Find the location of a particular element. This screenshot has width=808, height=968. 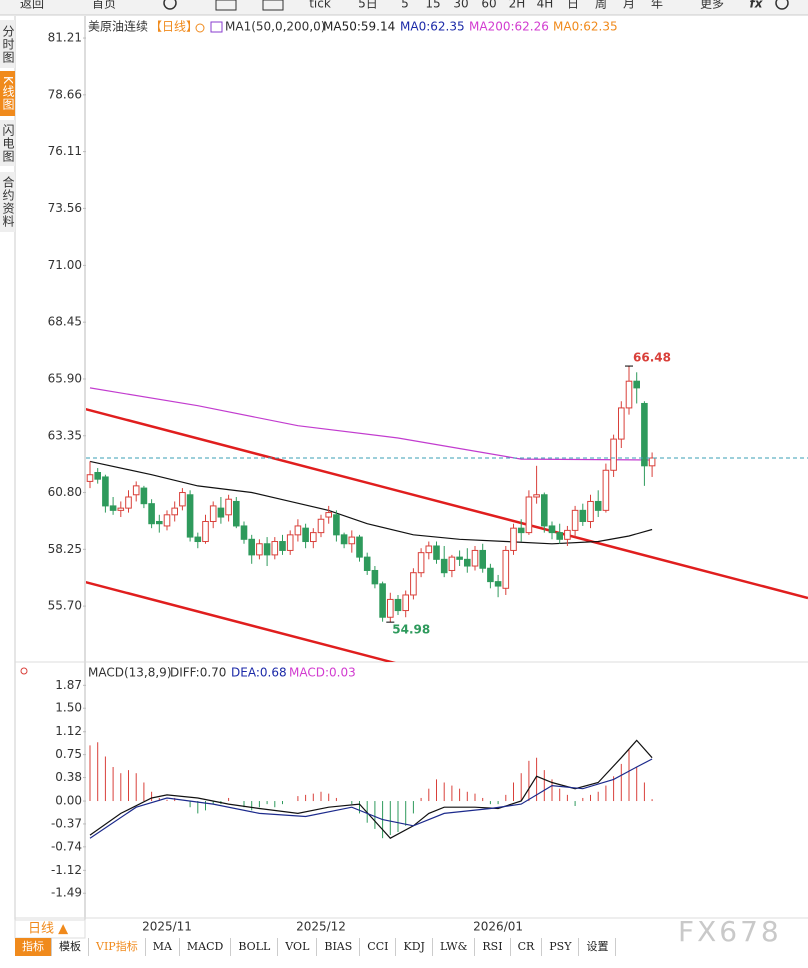

period-tab: 日线 ▲ is located at coordinates (48, 929).